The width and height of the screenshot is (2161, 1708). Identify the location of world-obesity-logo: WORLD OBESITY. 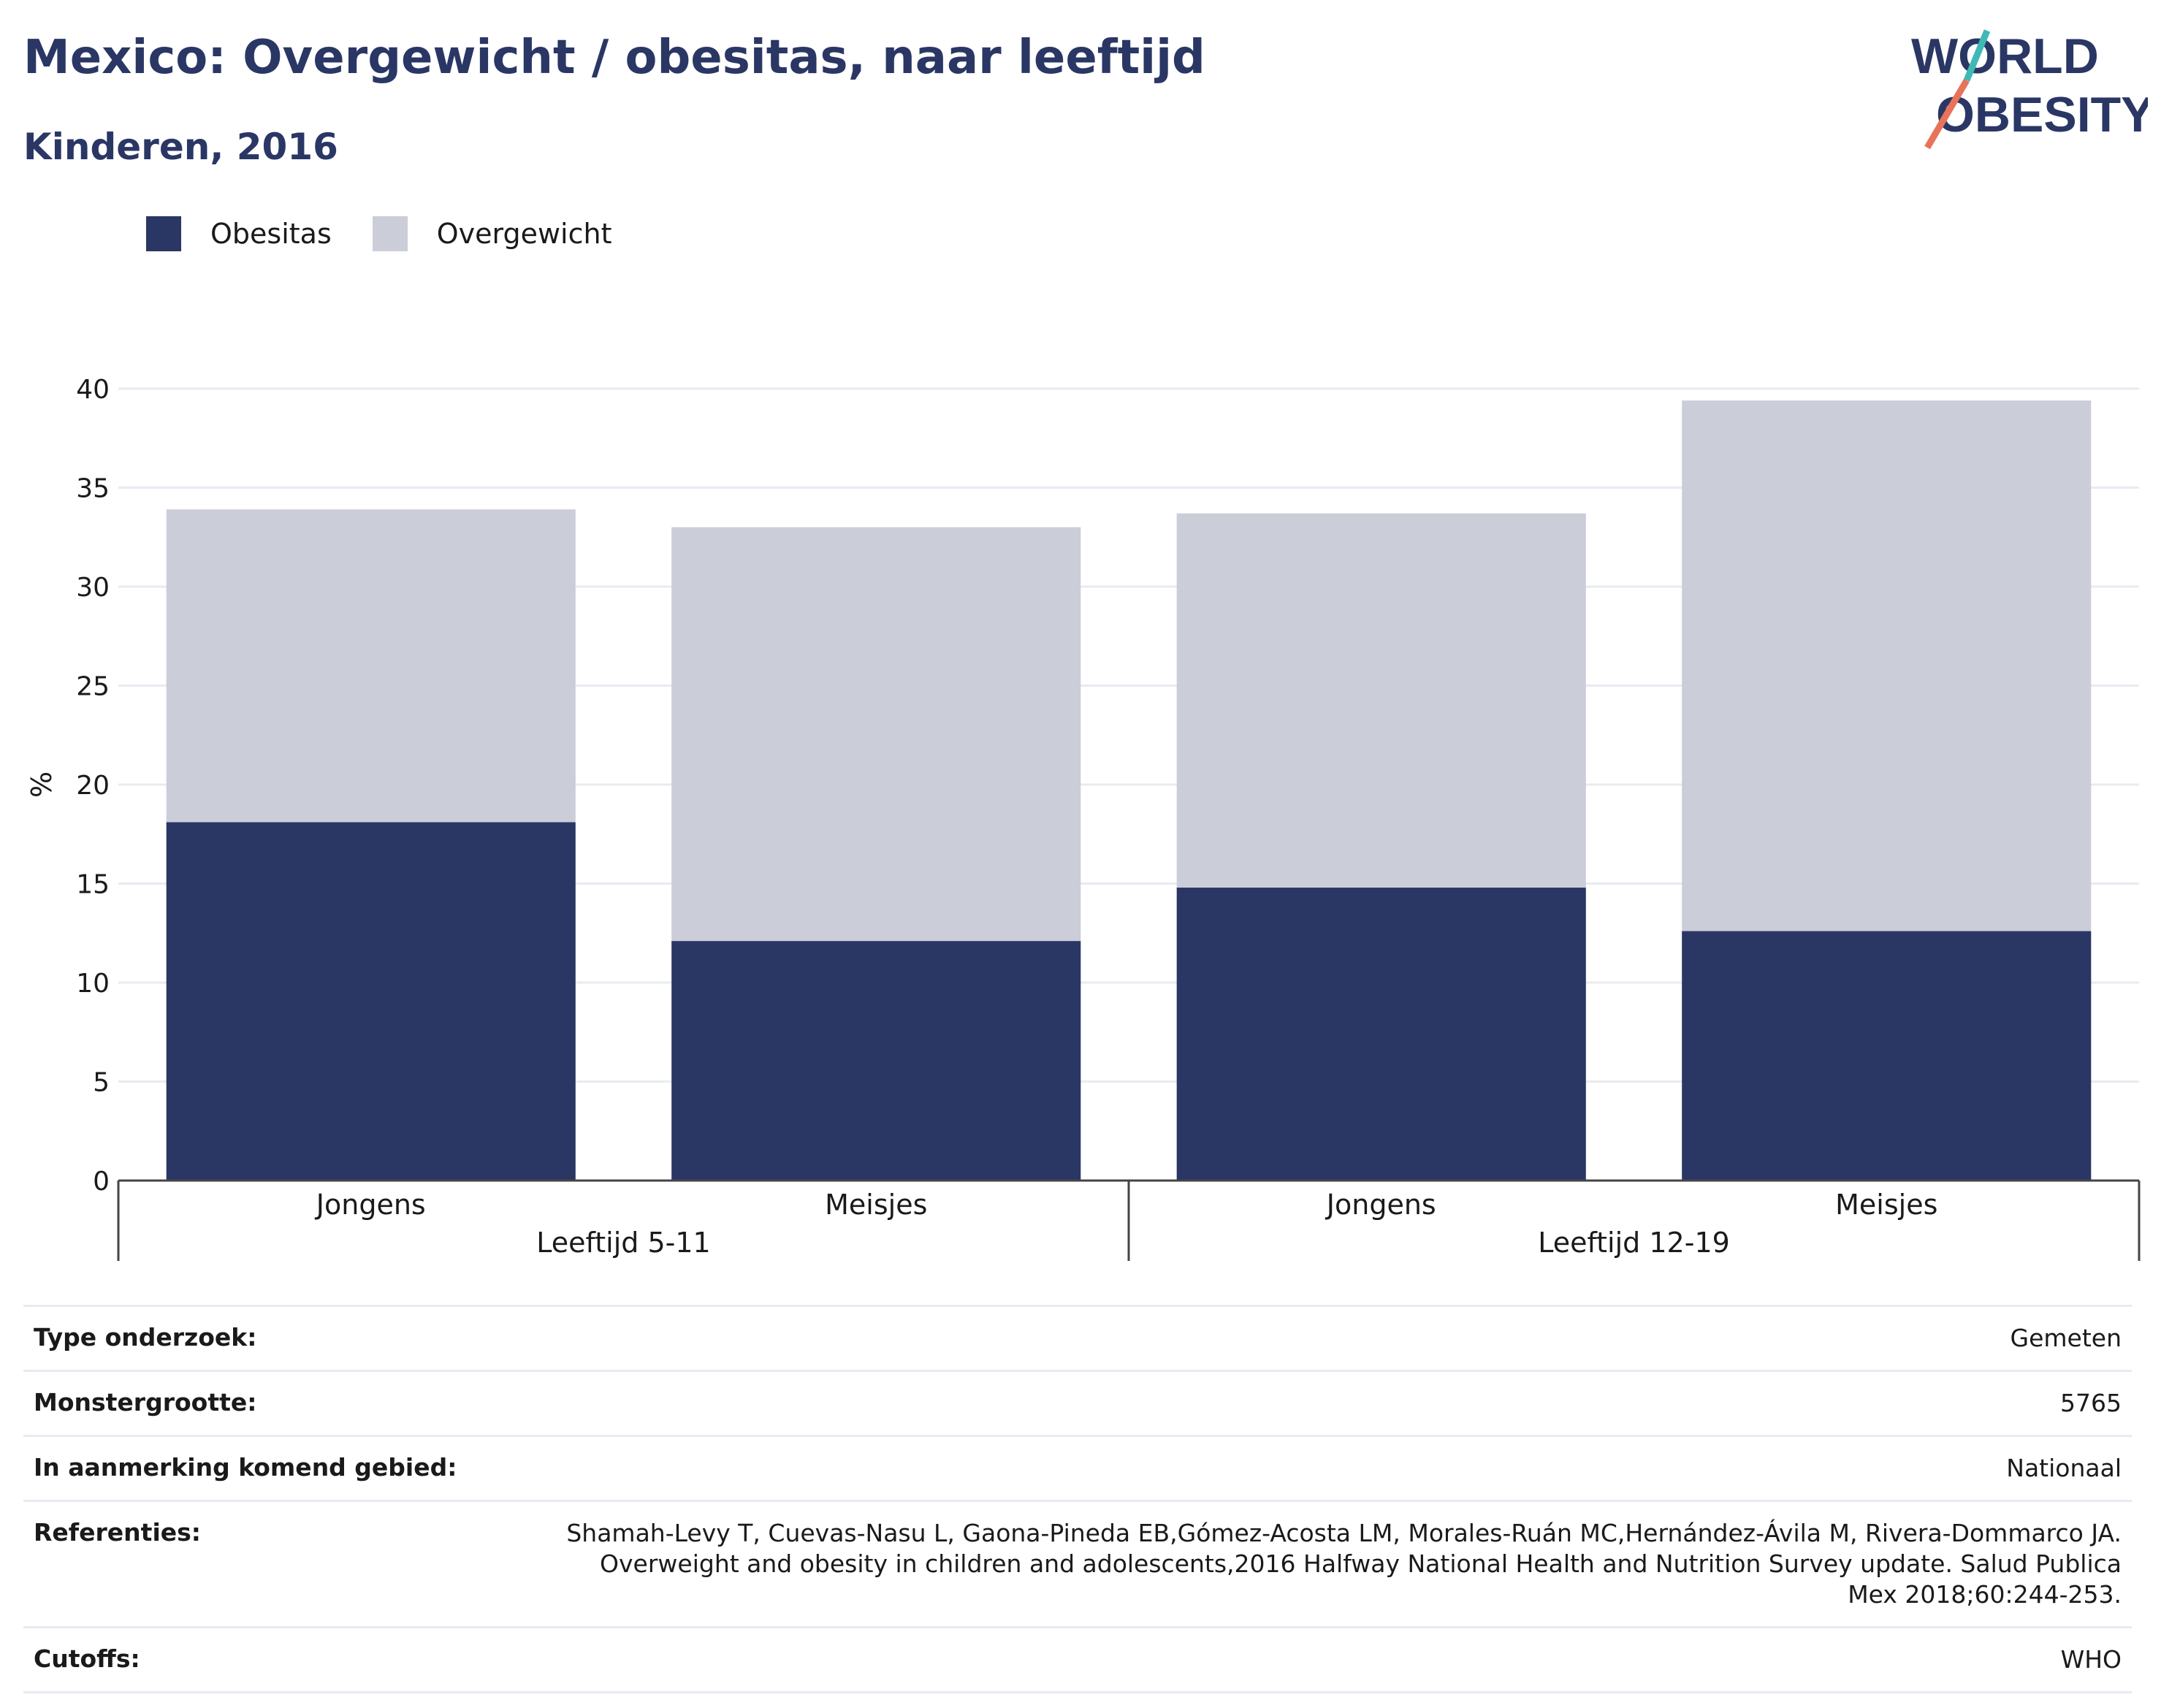
(2029, 89).